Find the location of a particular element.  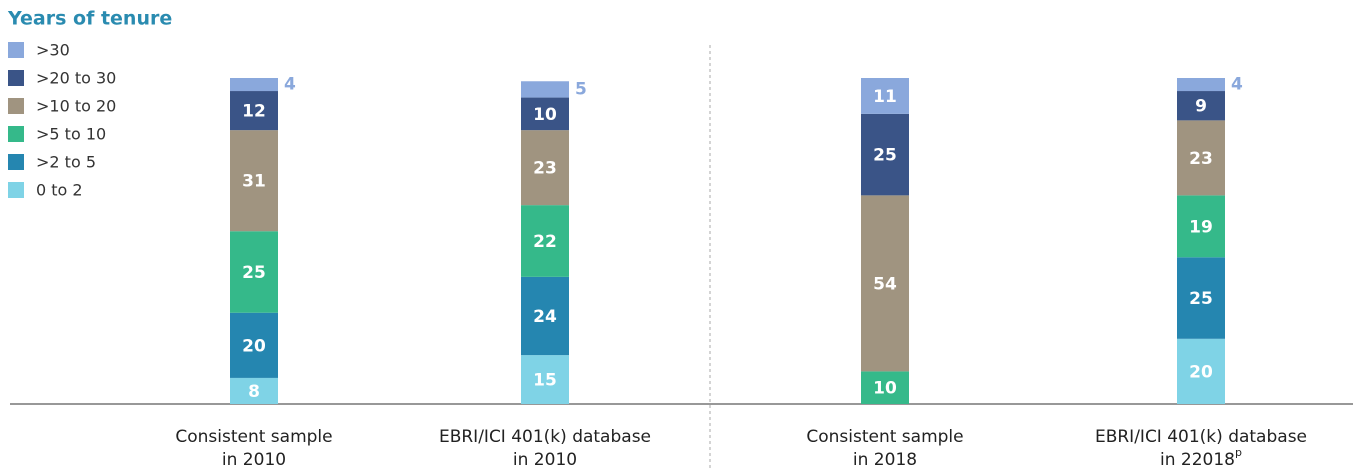

value-label: 31 is located at coordinates (254, 182).